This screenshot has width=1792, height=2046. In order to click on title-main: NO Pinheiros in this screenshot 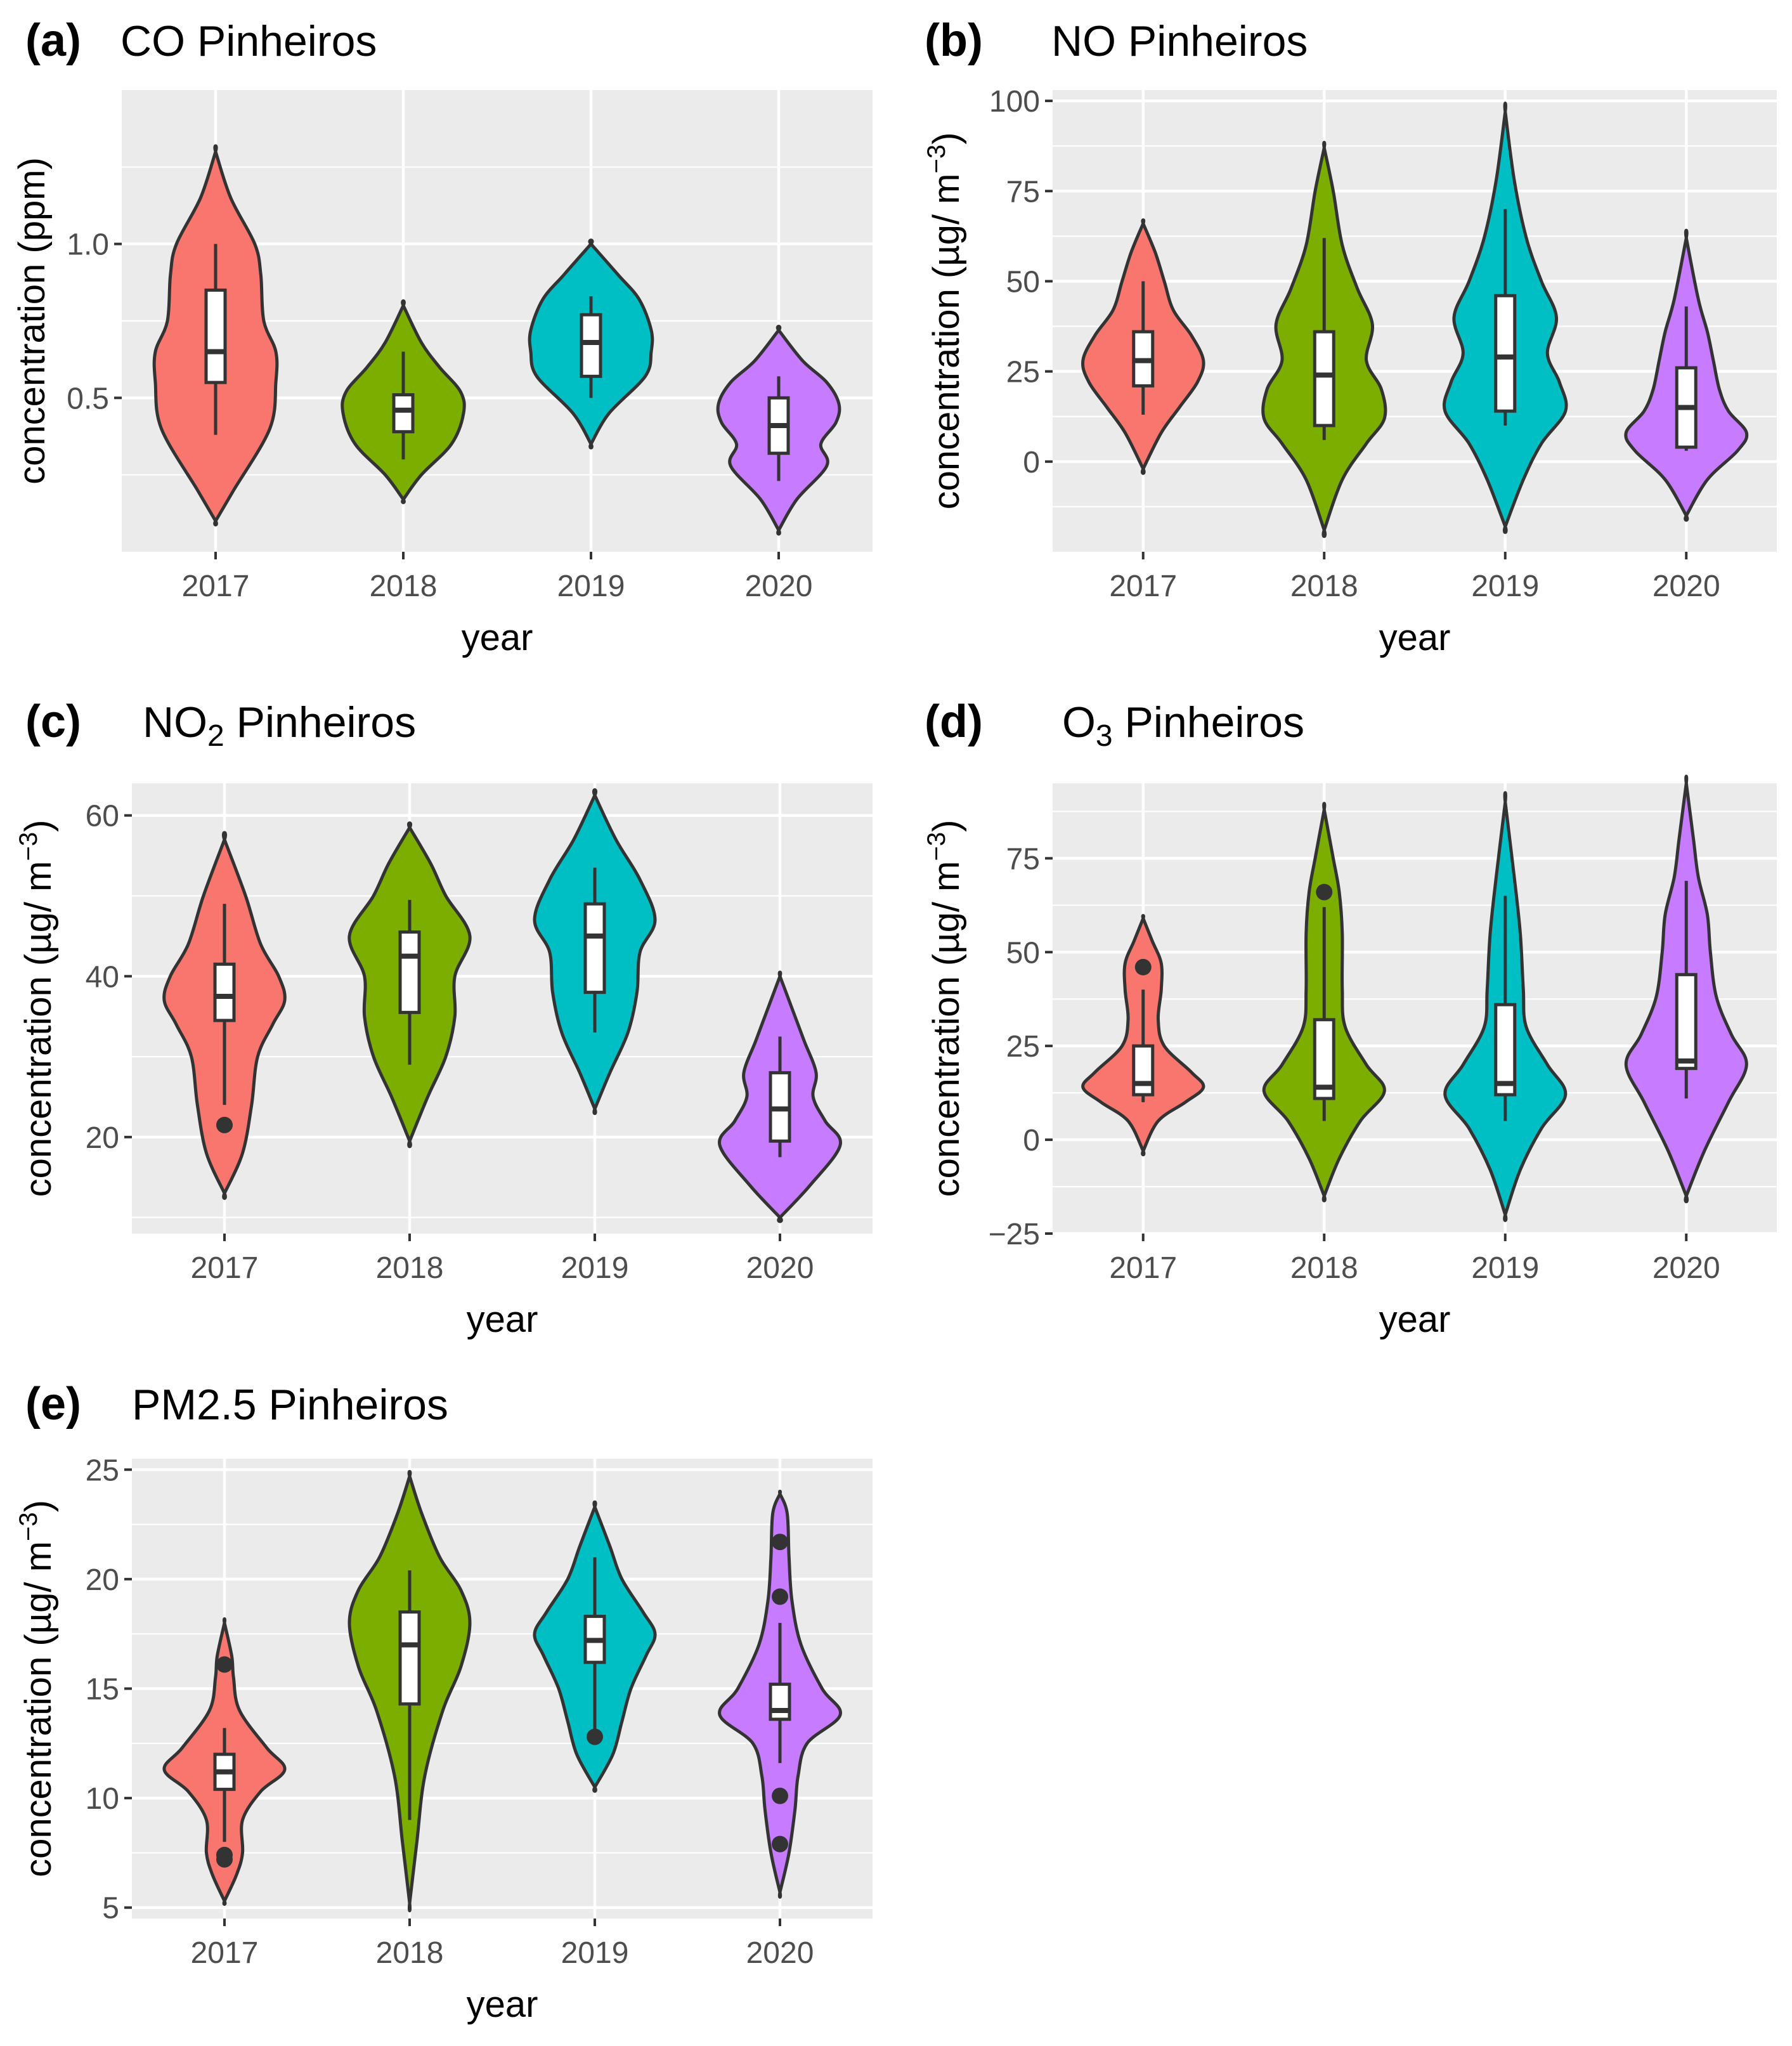, I will do `click(1179, 41)`.